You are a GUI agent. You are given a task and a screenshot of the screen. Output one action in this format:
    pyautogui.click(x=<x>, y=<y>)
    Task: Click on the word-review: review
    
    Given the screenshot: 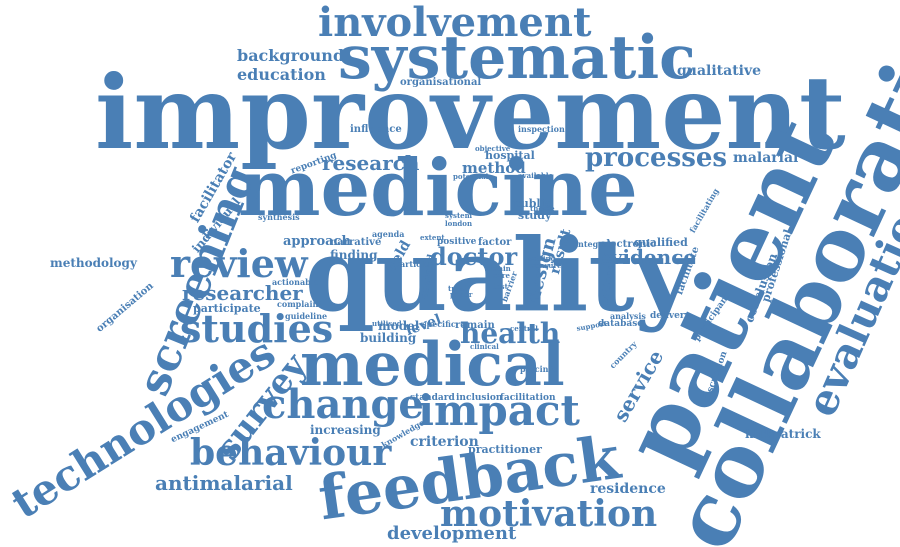 What is the action you would take?
    pyautogui.click(x=239, y=263)
    